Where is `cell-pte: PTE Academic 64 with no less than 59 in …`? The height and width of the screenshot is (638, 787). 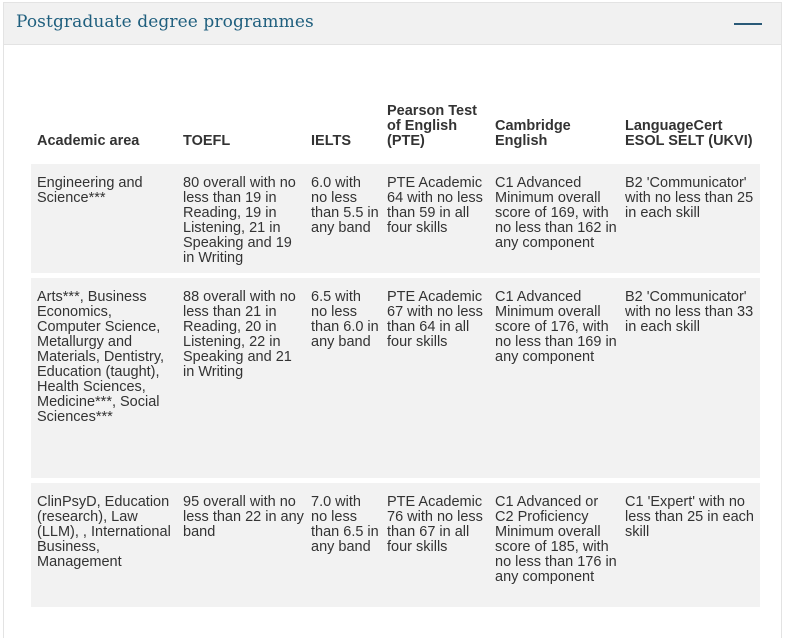 cell-pte: PTE Academic 64 with no less than 59 in … is located at coordinates (435, 218).